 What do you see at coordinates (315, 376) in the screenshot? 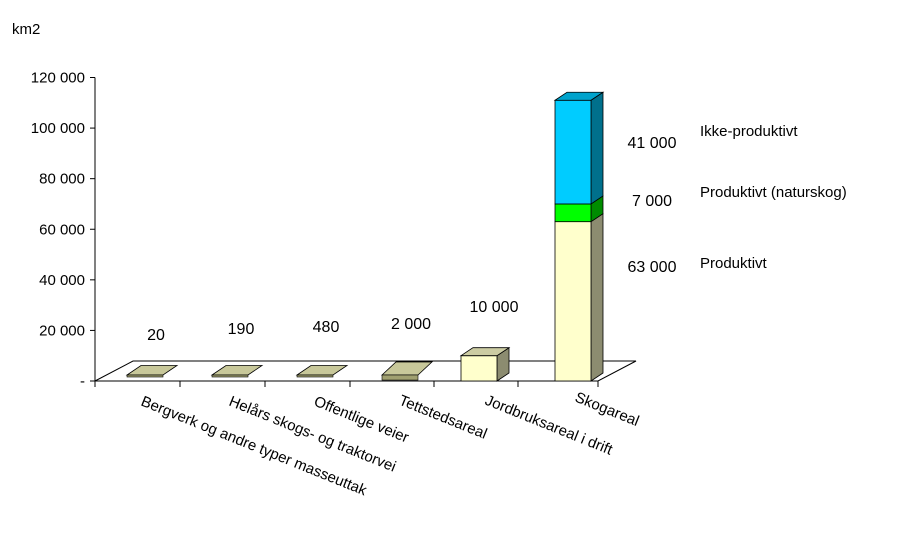
I see `bar-offentlige-veier-front` at bounding box center [315, 376].